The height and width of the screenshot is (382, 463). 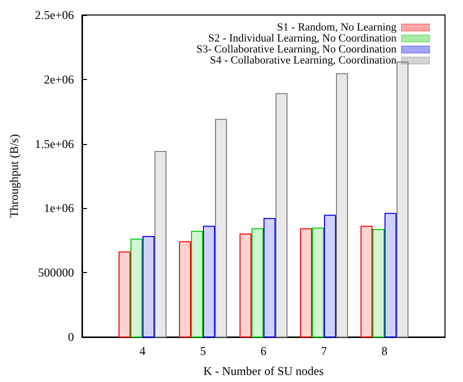 What do you see at coordinates (143, 351) in the screenshot?
I see `x-tick-label: 4` at bounding box center [143, 351].